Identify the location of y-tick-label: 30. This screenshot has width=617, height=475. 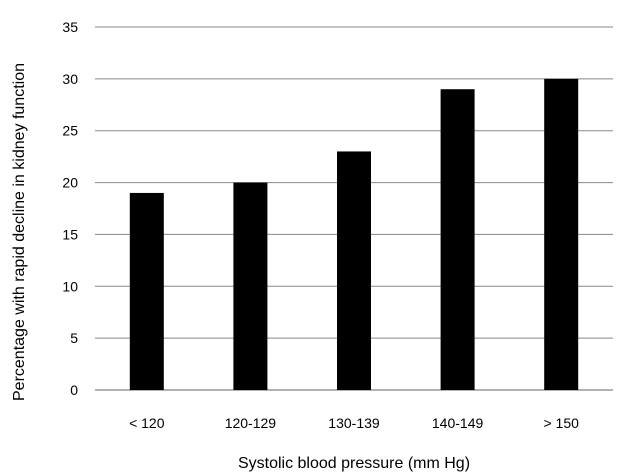
(70, 79).